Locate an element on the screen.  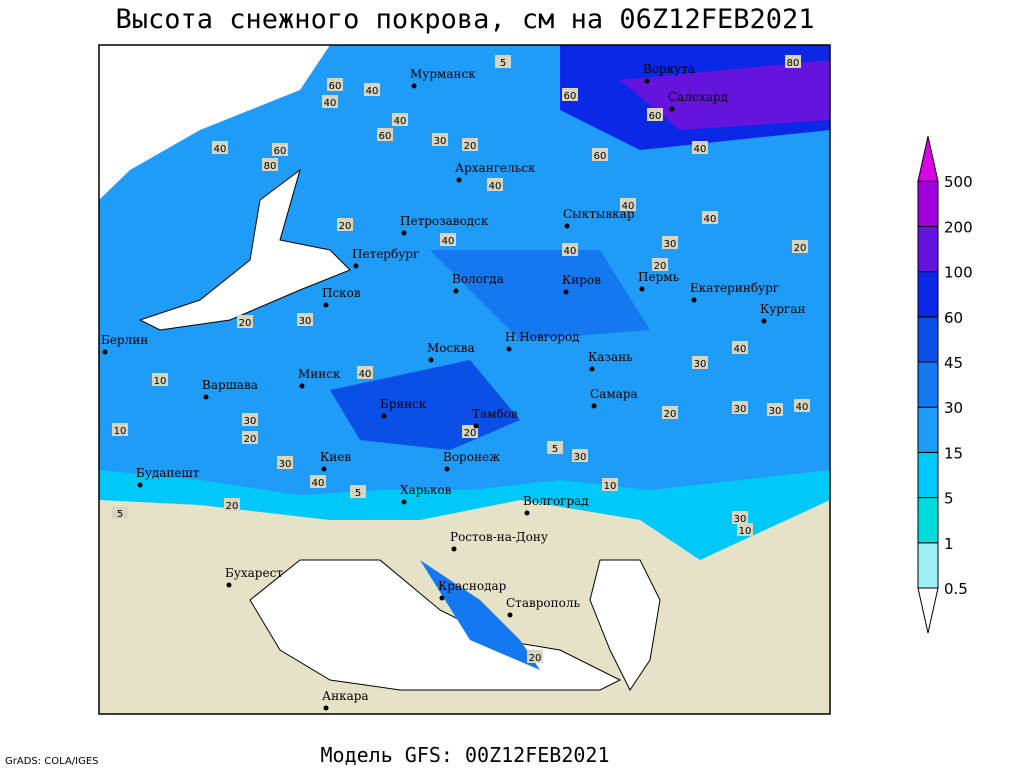
city-label: Пермь is located at coordinates (659, 277).